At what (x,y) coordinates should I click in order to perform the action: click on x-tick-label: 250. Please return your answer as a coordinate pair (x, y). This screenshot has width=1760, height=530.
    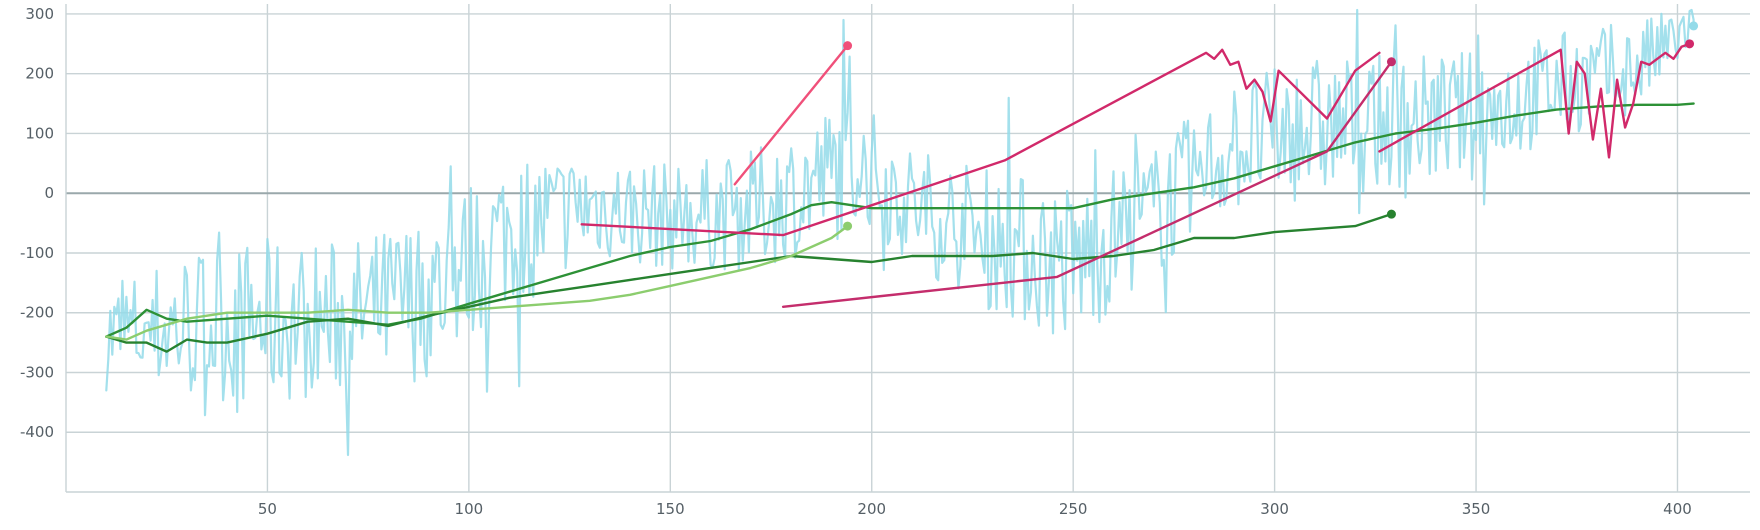
    Looking at the image, I should click on (1073, 509).